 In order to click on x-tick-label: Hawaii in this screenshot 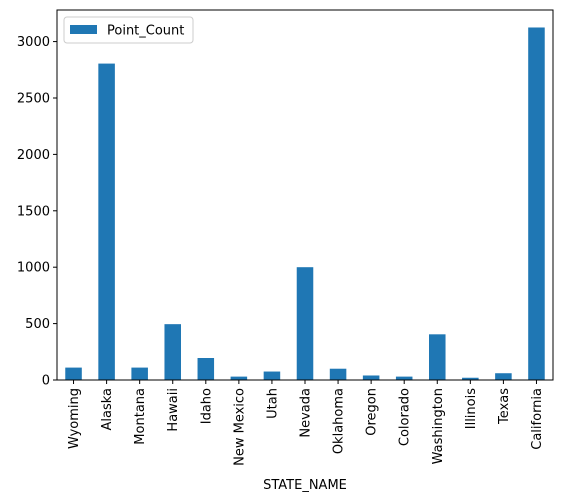, I will do `click(173, 410)`.